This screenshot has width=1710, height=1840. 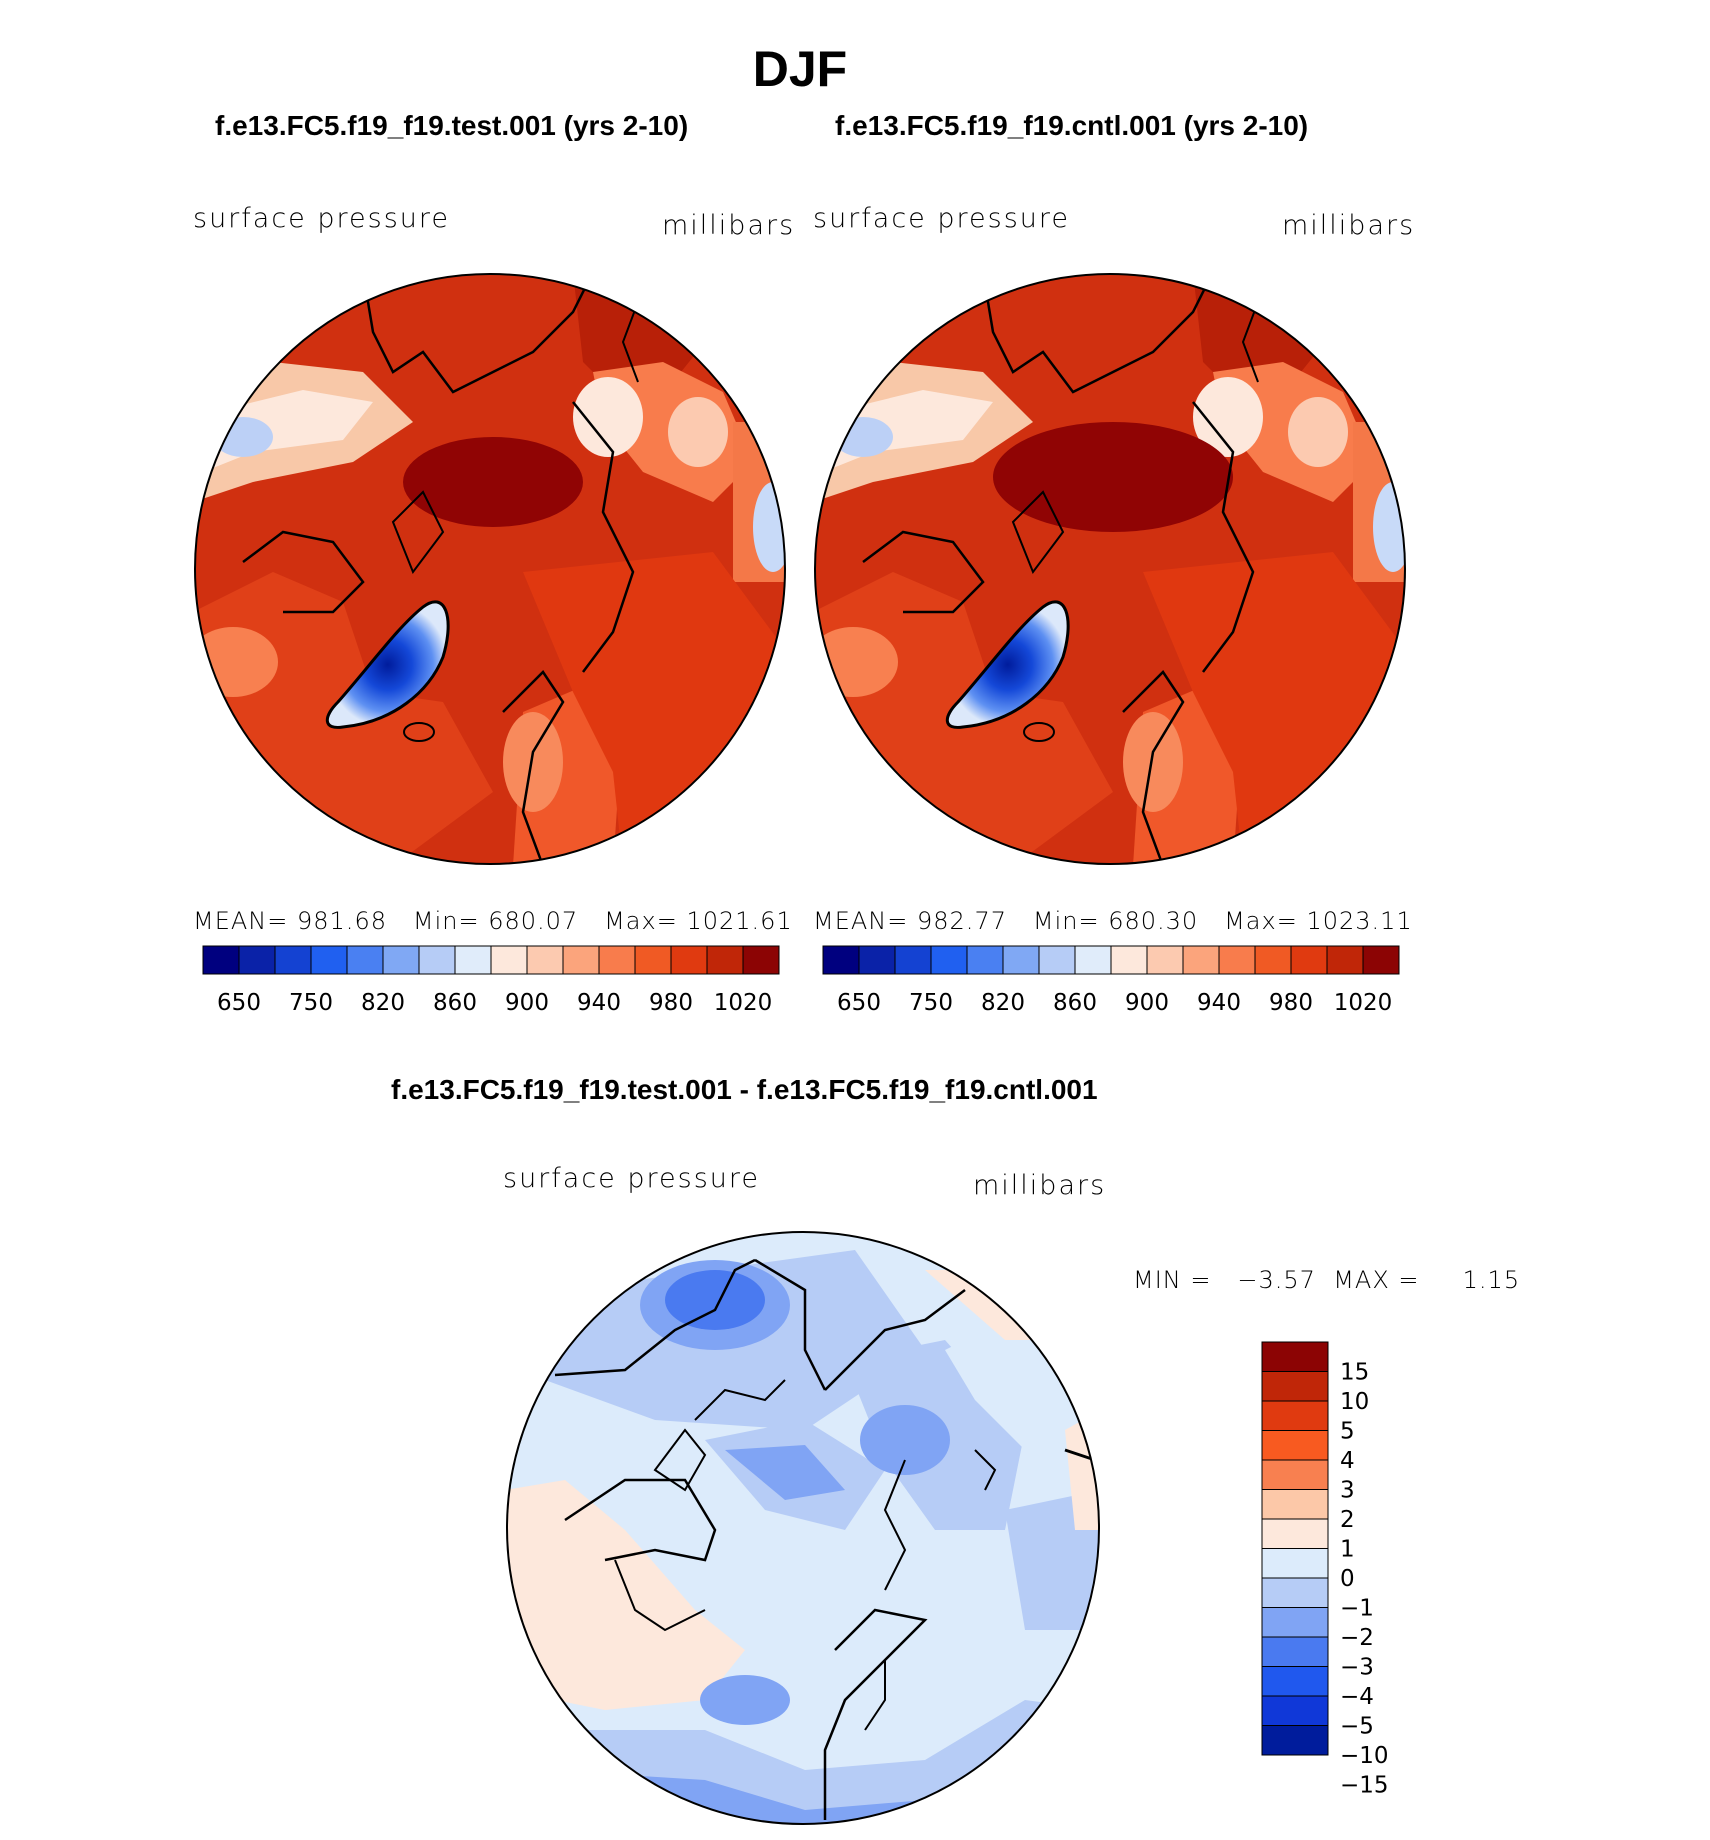 What do you see at coordinates (1354, 1402) in the screenshot?
I see `diff-colorbar-tick-label: 10` at bounding box center [1354, 1402].